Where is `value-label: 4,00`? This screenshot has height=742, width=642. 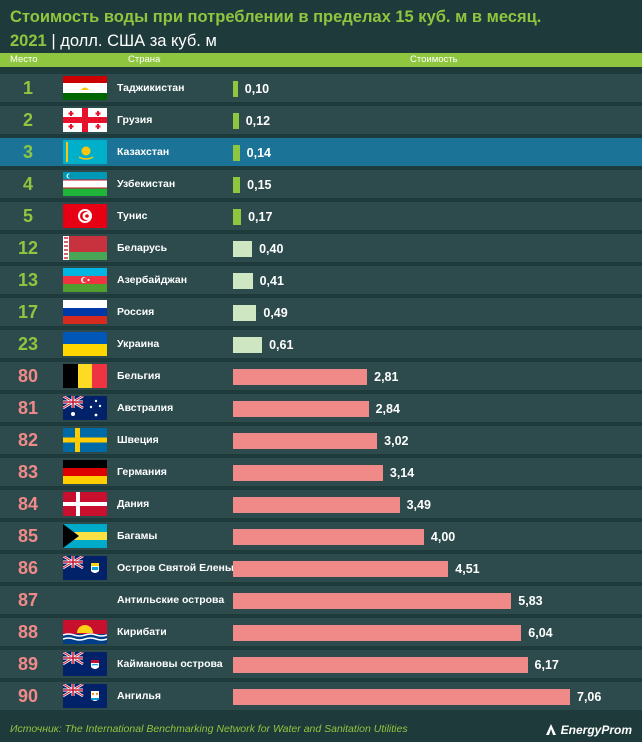 value-label: 4,00 is located at coordinates (443, 537).